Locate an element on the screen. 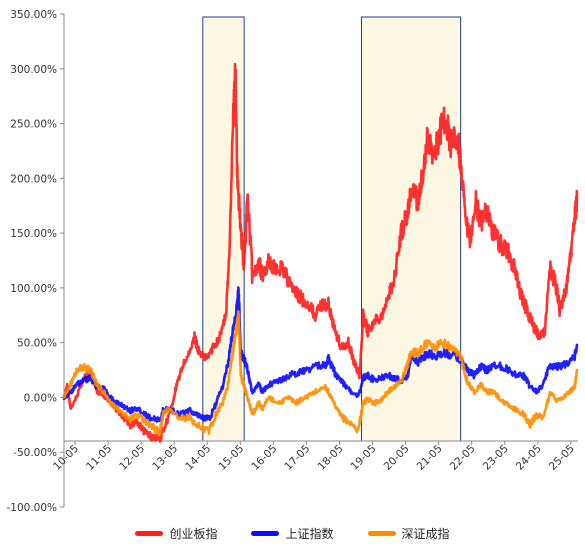 The image size is (585, 553). legend-label: 创业板指 is located at coordinates (193, 533).